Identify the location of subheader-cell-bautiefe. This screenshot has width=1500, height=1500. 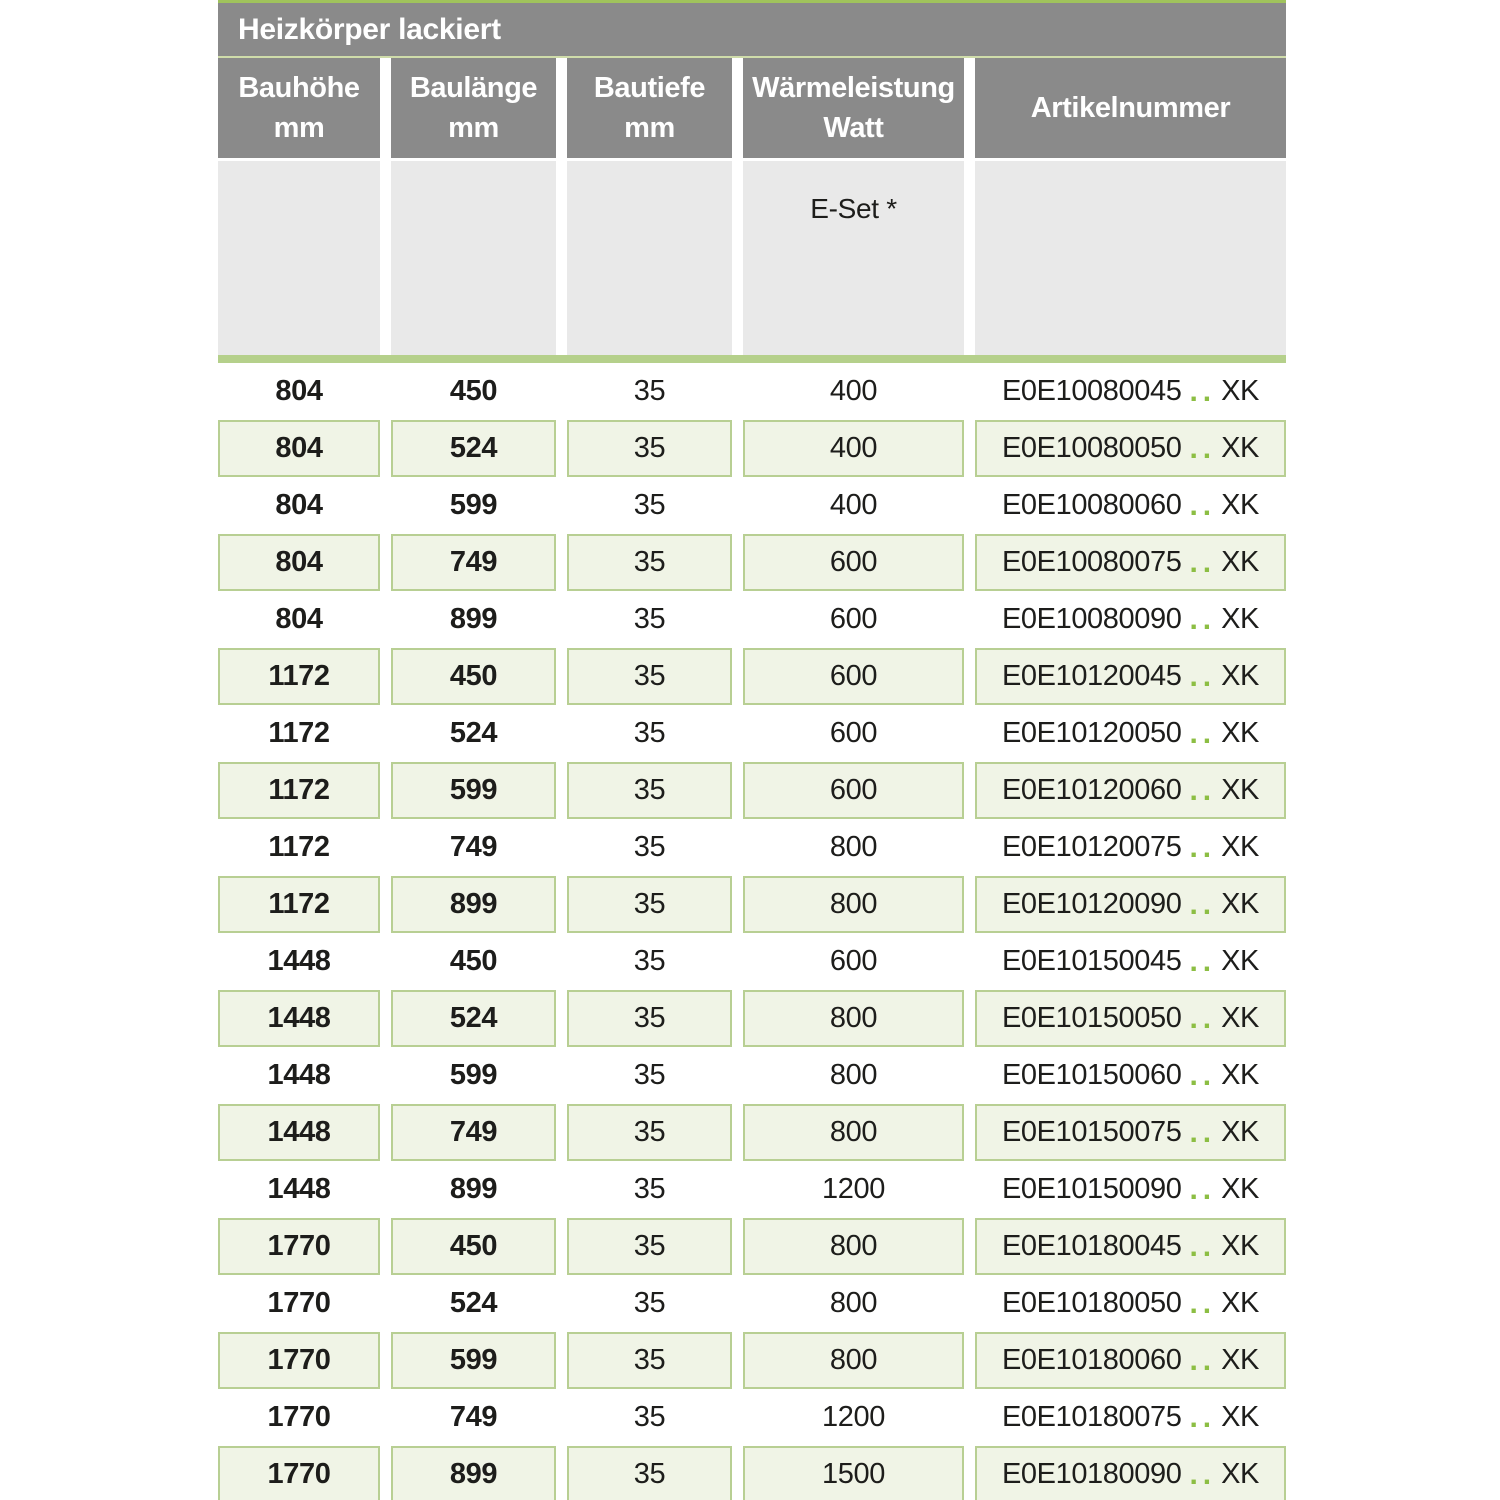
(649, 258).